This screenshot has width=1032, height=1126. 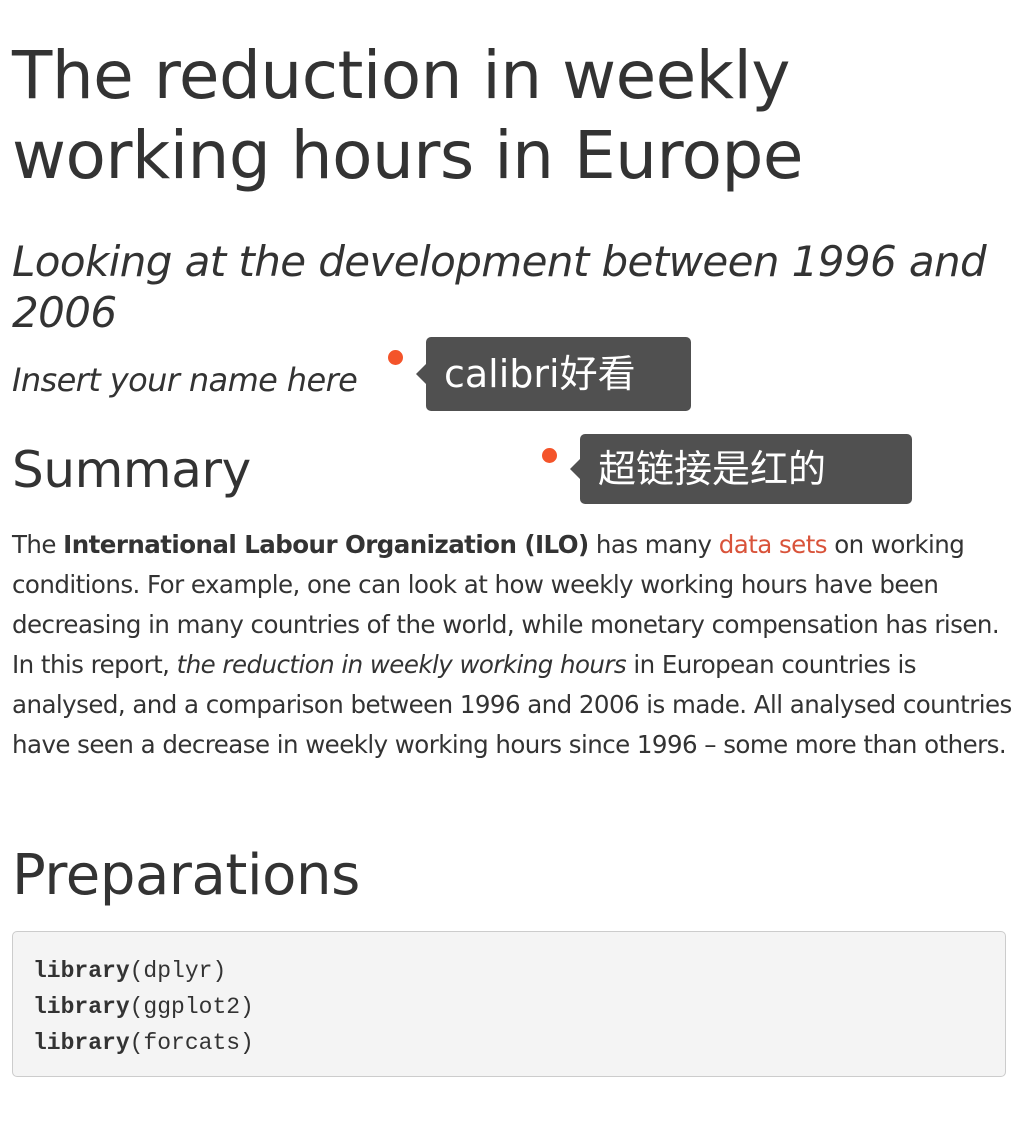 What do you see at coordinates (509, 971) in the screenshot?
I see `code-line: library(dplyr)` at bounding box center [509, 971].